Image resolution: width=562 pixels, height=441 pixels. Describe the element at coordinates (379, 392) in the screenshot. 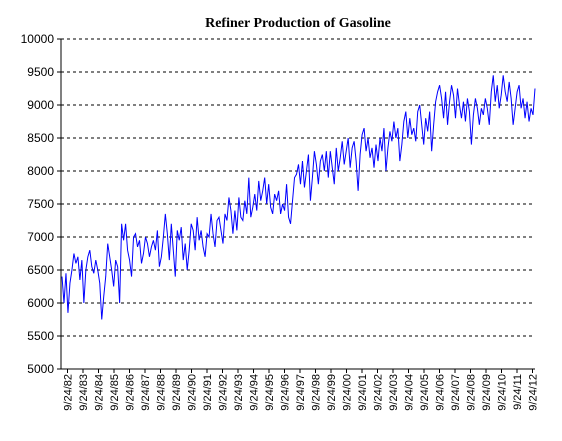

I see `x-tick-label: 9/24/02` at that location.